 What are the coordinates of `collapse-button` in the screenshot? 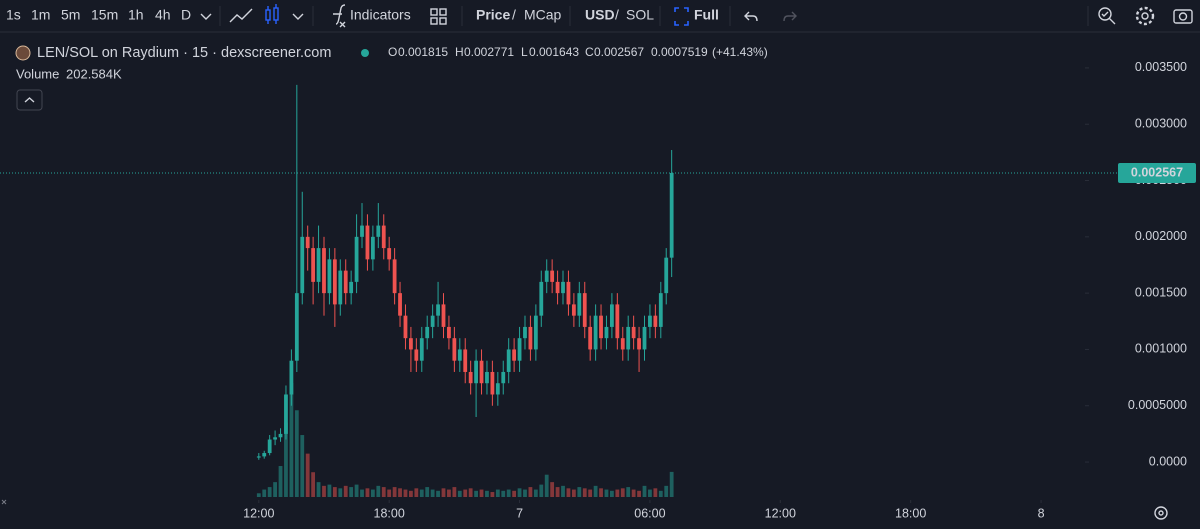 It's located at (29, 100).